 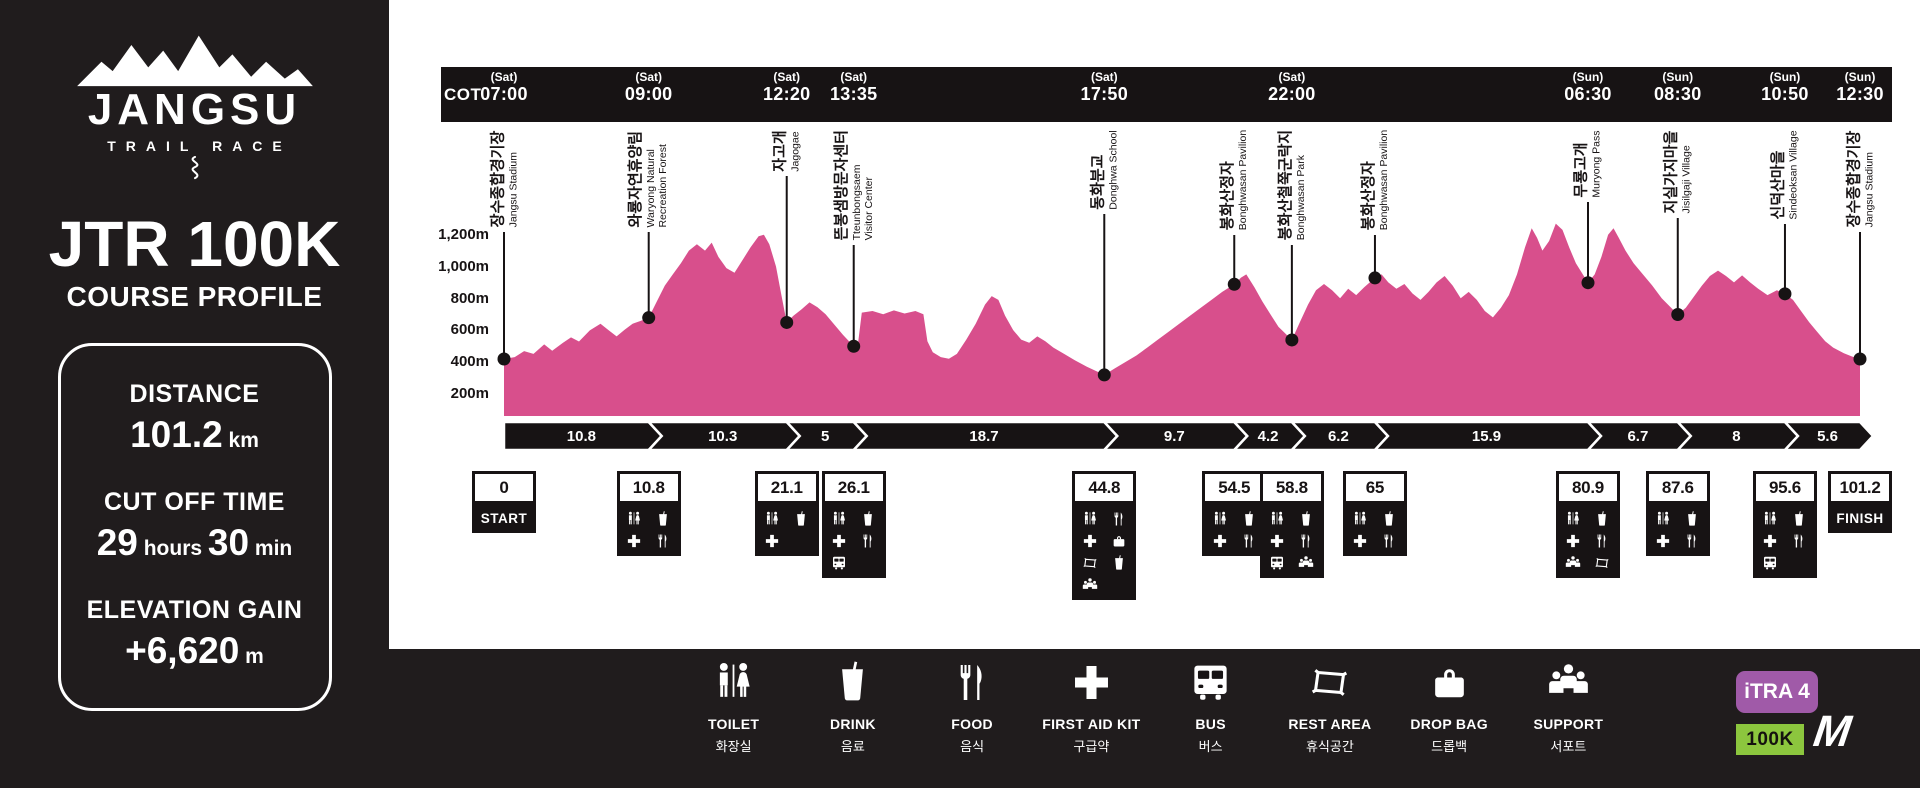 What do you see at coordinates (648, 513) in the screenshot?
I see `checkpoint-box: 10.8` at bounding box center [648, 513].